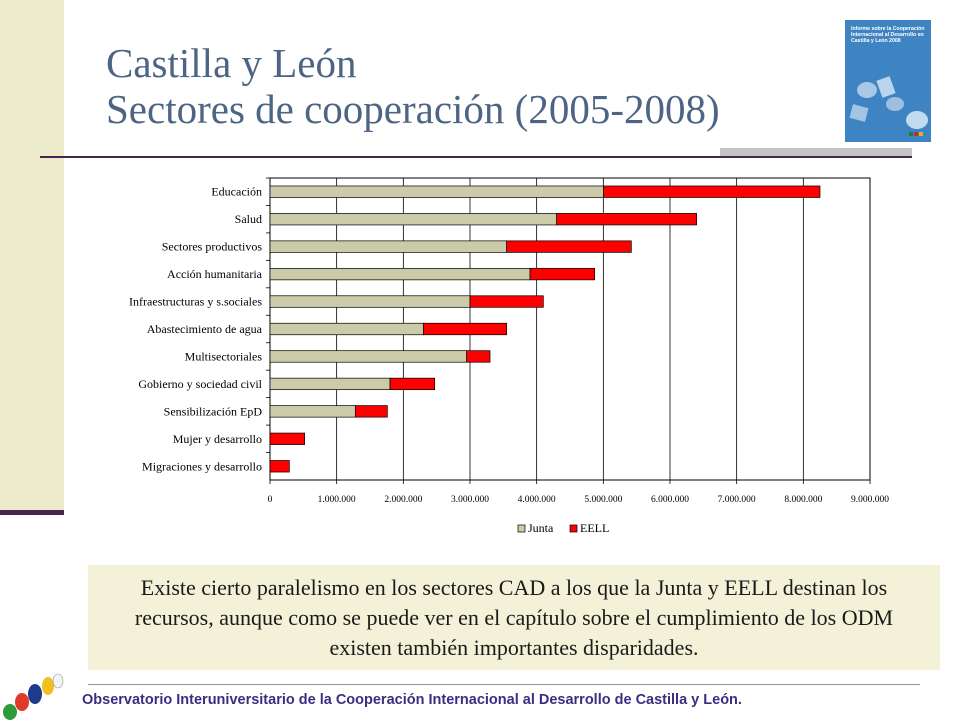 Image resolution: width=960 pixels, height=720 pixels. I want to click on x-tick-label: 1.000.000, so click(337, 500).